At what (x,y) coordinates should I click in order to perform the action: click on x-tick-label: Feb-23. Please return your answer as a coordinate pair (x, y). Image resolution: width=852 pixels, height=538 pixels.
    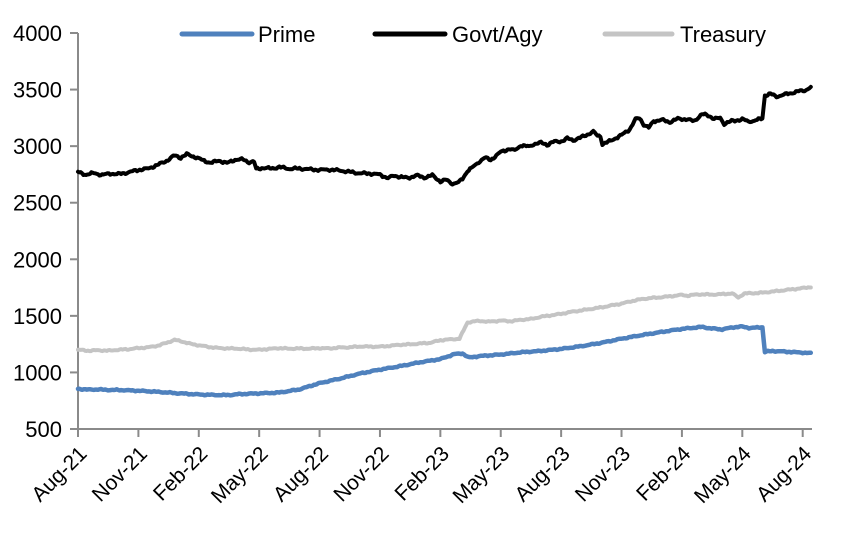
    Looking at the image, I should click on (422, 473).